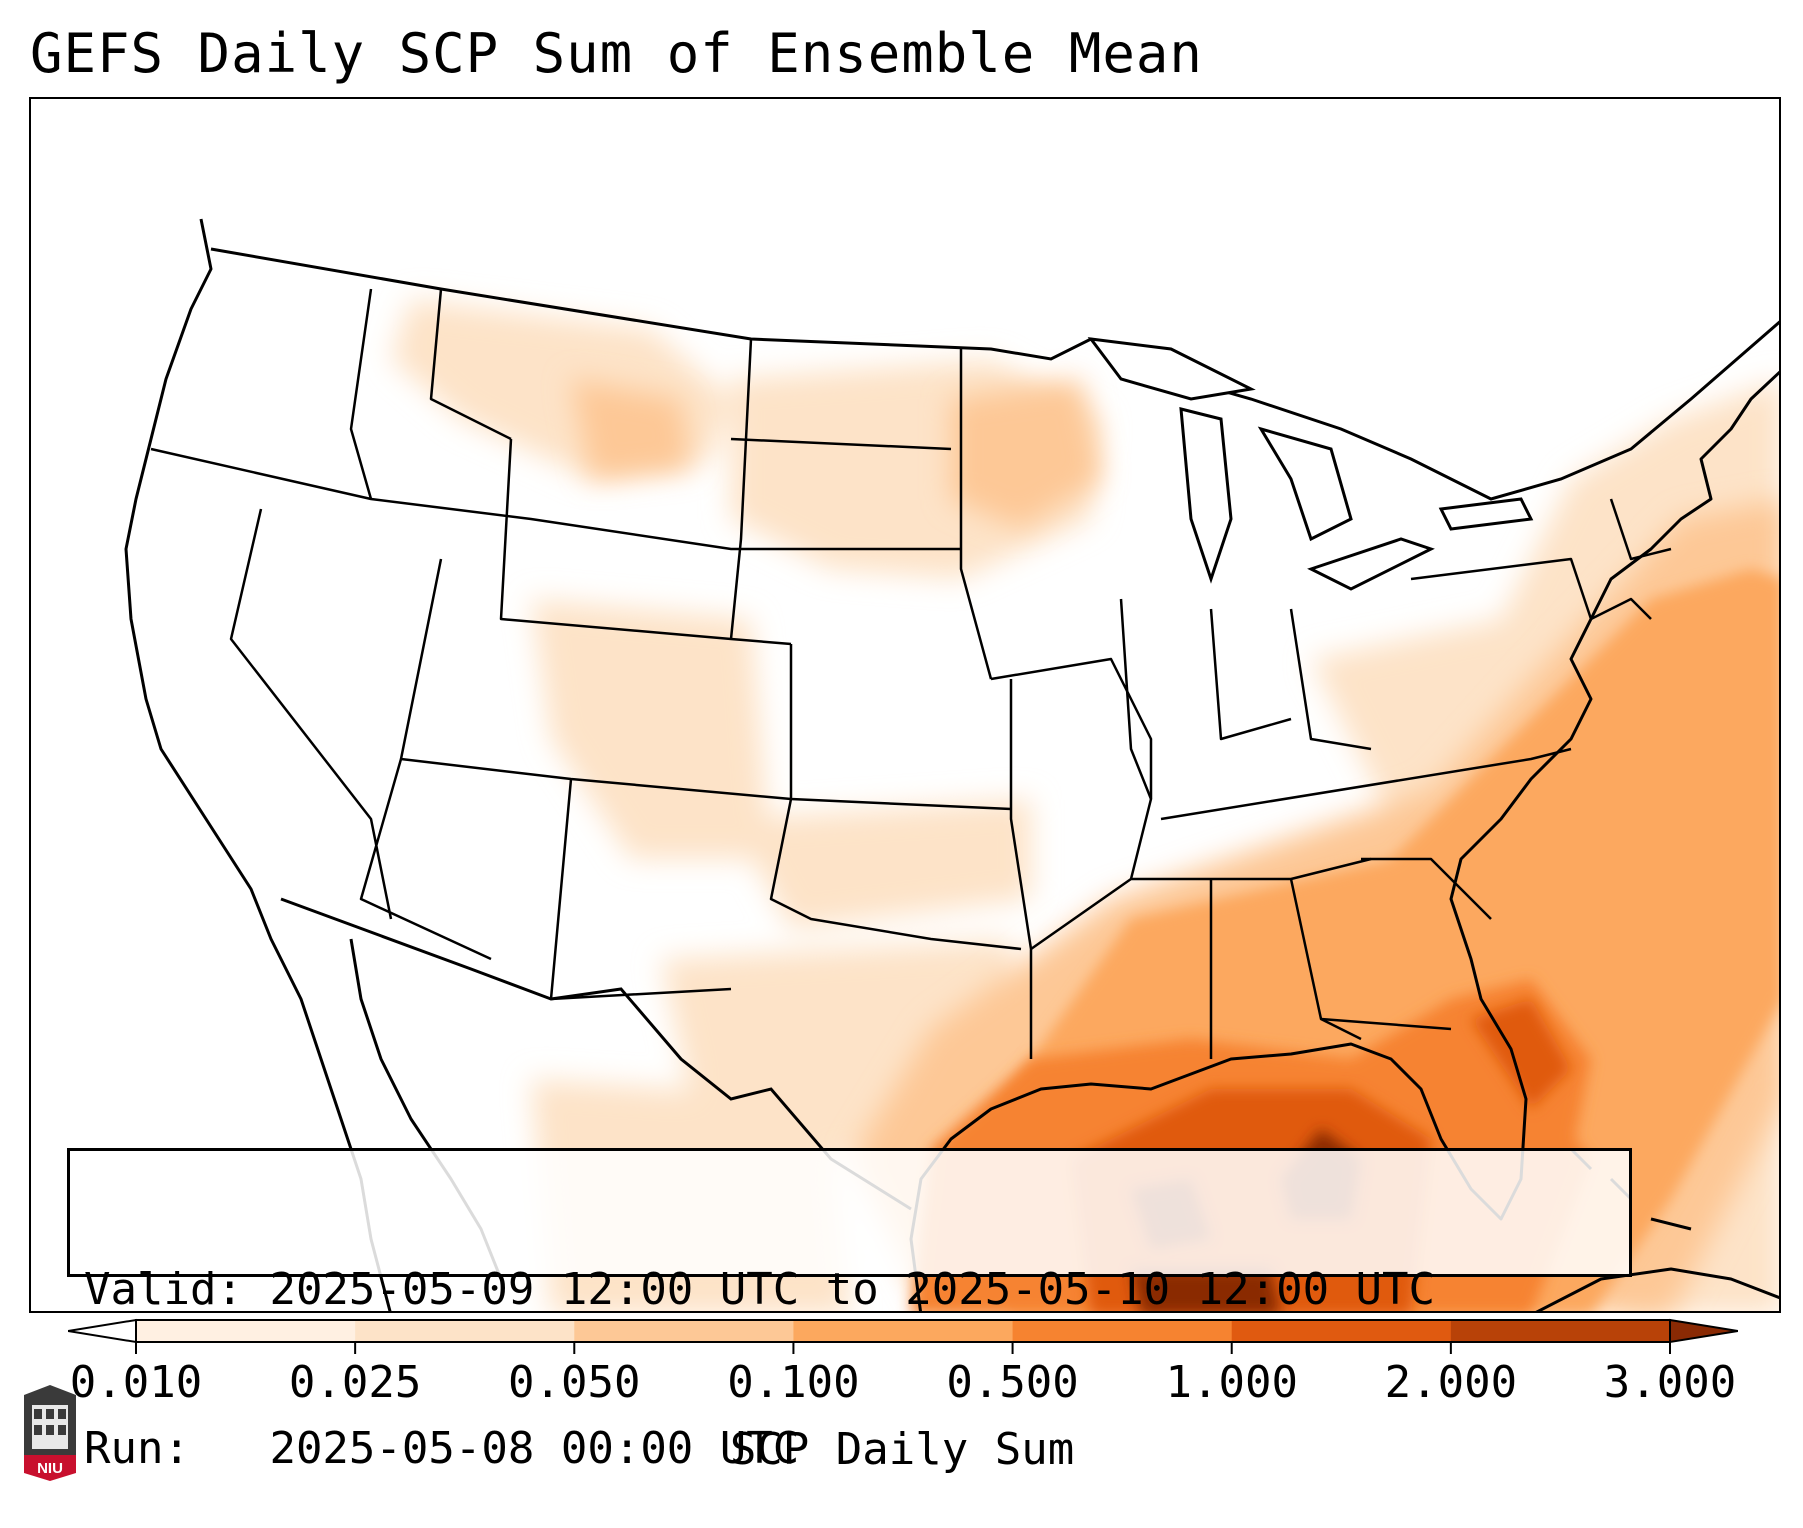  I want to click on mexico-border, so click(596, 1054).